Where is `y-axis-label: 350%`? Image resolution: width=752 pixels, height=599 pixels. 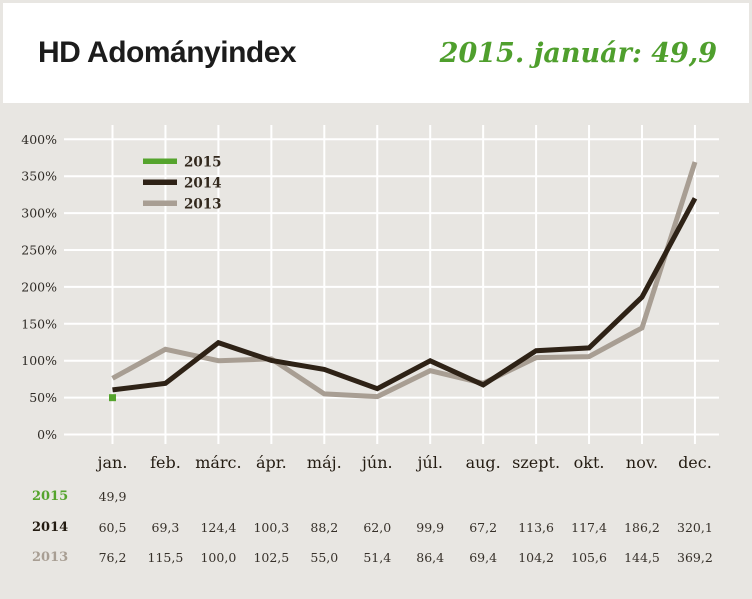
y-axis-label: 350% is located at coordinates (39, 176).